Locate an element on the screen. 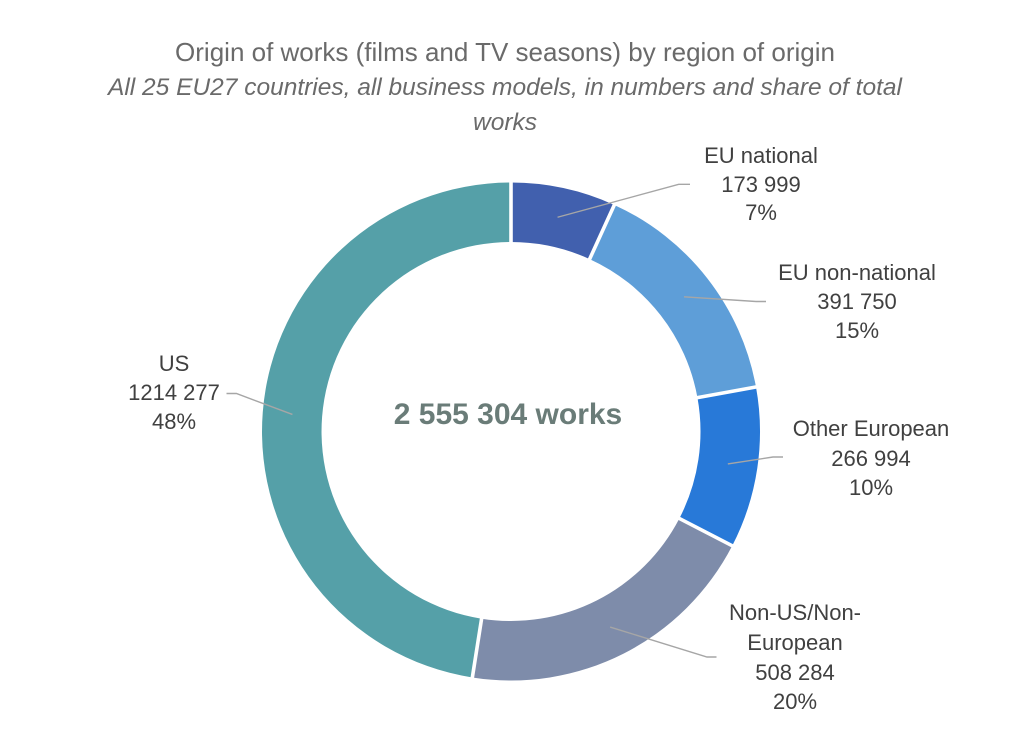  svg-text: Non-US/Non- is located at coordinates (795, 612).